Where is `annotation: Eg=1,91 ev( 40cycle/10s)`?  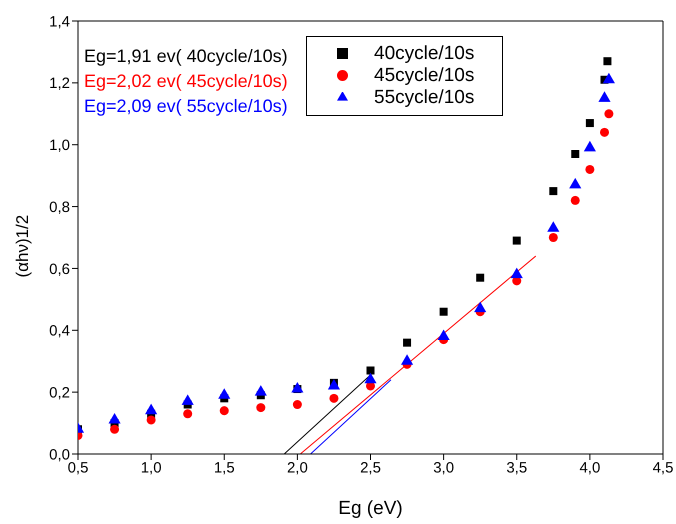
annotation: Eg=1,91 ev( 40cycle/10s) is located at coordinates (186, 56).